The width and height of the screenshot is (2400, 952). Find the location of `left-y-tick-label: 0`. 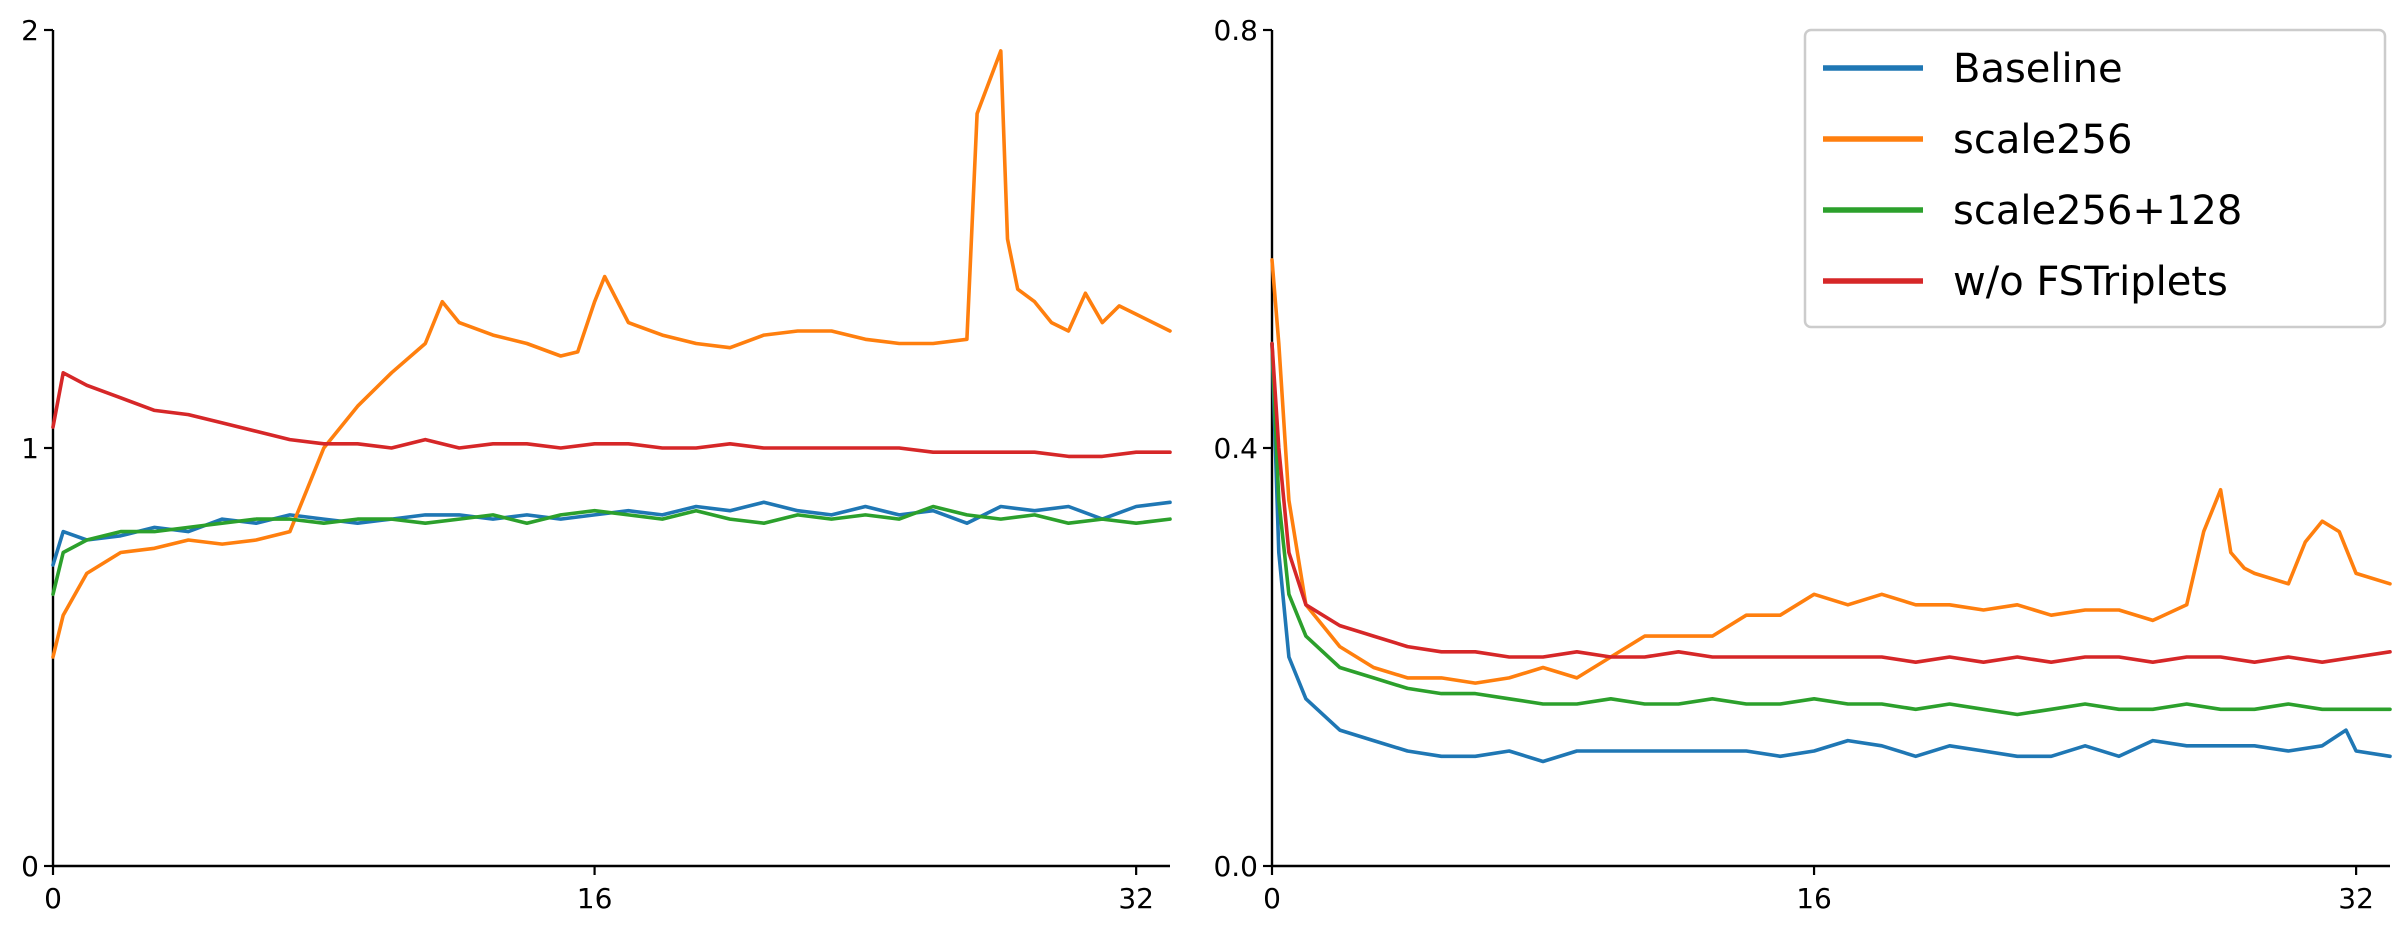

left-y-tick-label: 0 is located at coordinates (30, 866).